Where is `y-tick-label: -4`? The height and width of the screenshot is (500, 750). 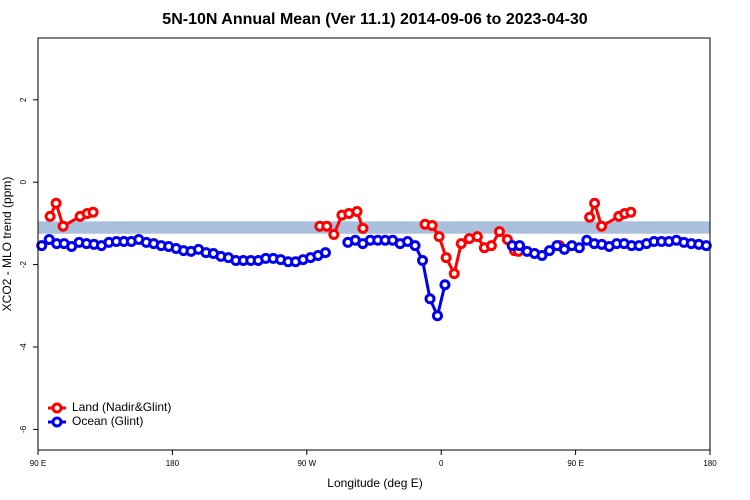 y-tick-label: -4 is located at coordinates (23, 347).